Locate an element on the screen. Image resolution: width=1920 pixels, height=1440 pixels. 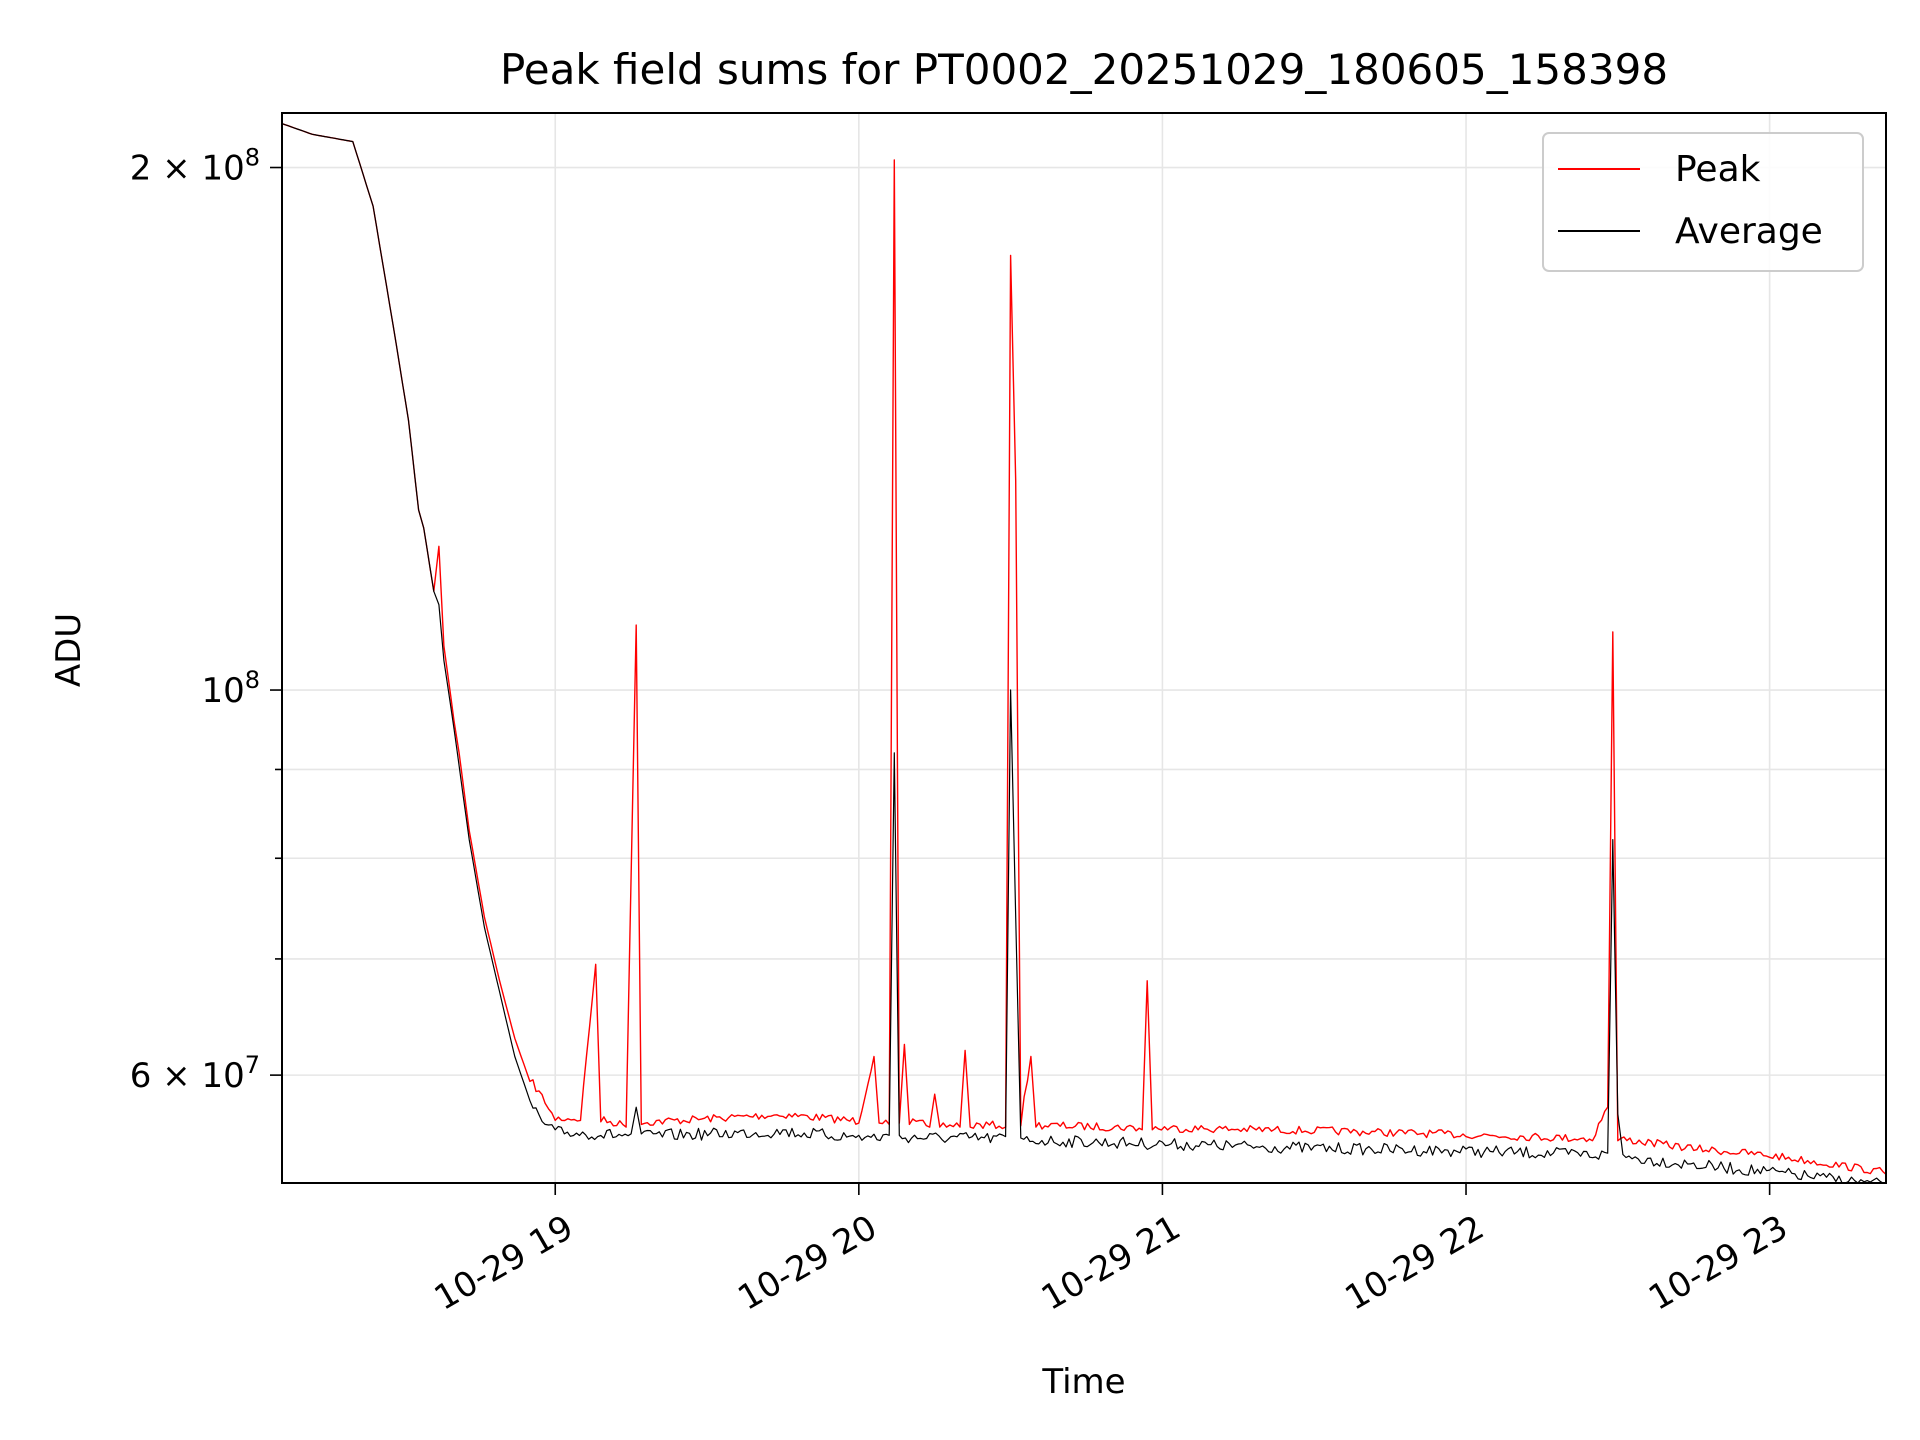
legend-box is located at coordinates (1703, 202).